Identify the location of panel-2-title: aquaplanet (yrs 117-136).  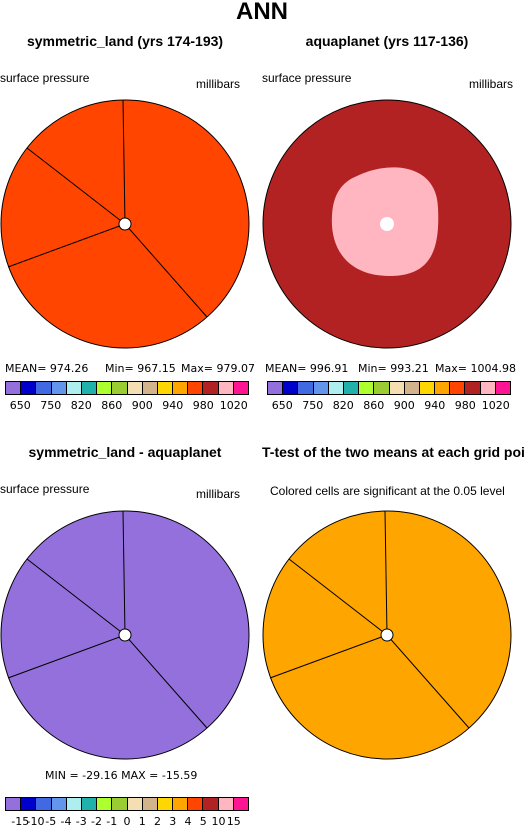
(387, 41).